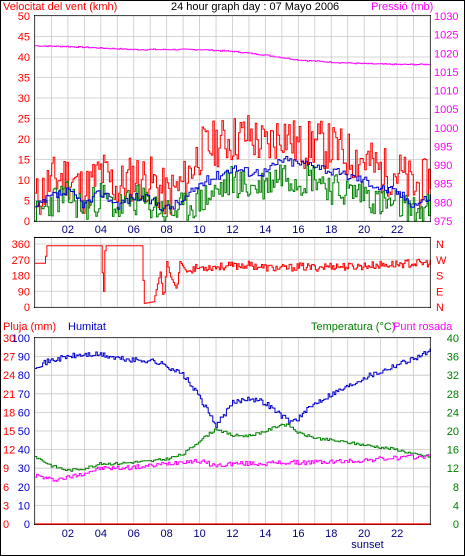 Image resolution: width=465 pixels, height=556 pixels. What do you see at coordinates (443, 147) in the screenshot?
I see `pressure-tick-label: 995` at bounding box center [443, 147].